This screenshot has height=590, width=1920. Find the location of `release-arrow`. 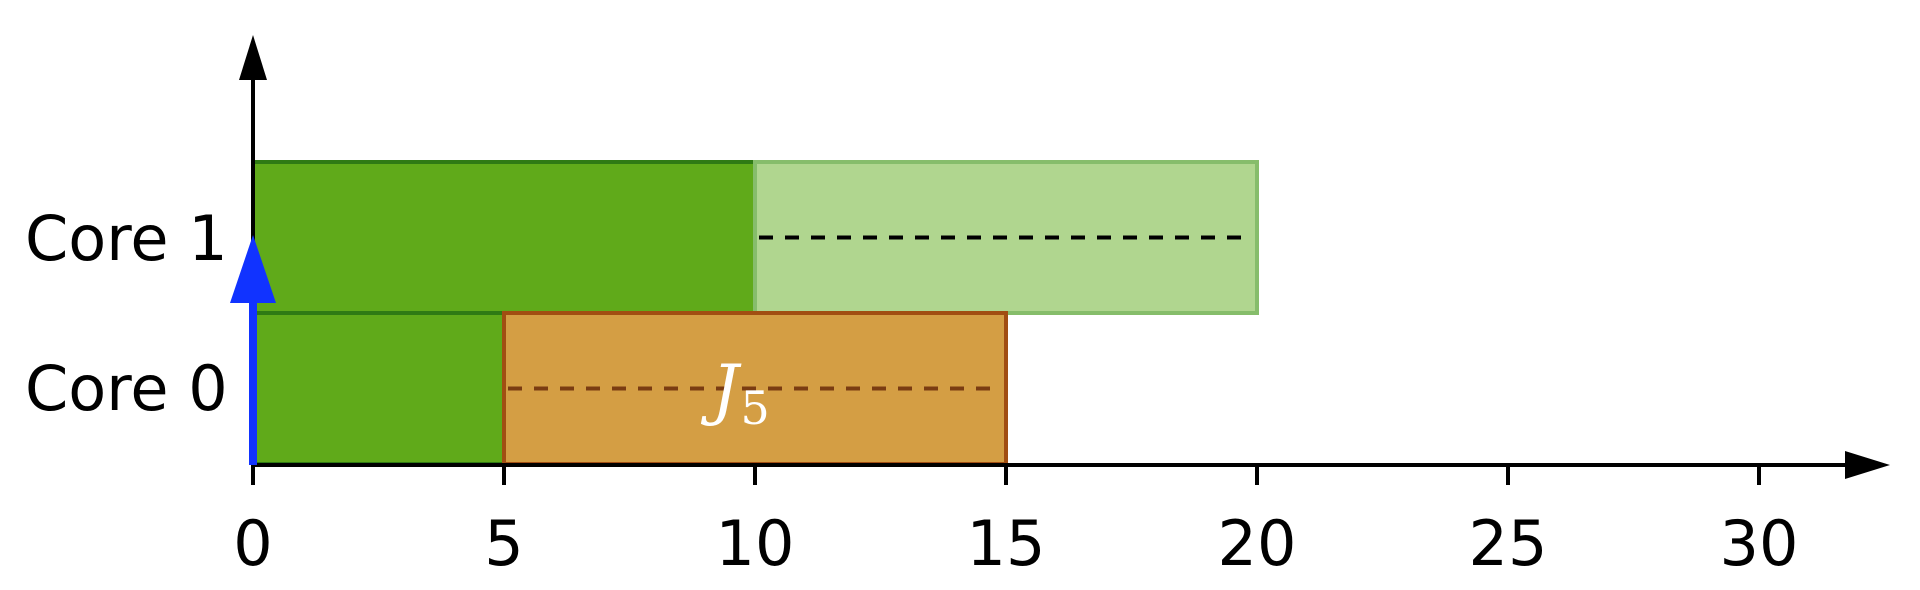

release-arrow is located at coordinates (253, 350).